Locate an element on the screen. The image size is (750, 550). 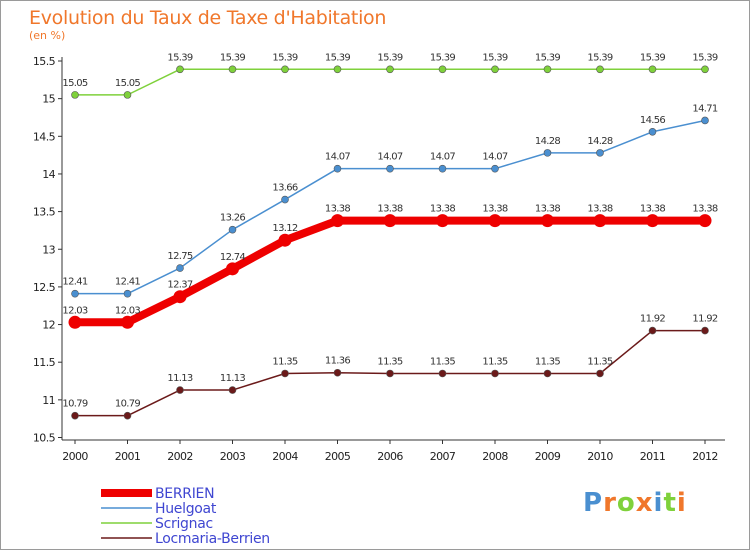
data-label: 14.56 is located at coordinates (652, 120).